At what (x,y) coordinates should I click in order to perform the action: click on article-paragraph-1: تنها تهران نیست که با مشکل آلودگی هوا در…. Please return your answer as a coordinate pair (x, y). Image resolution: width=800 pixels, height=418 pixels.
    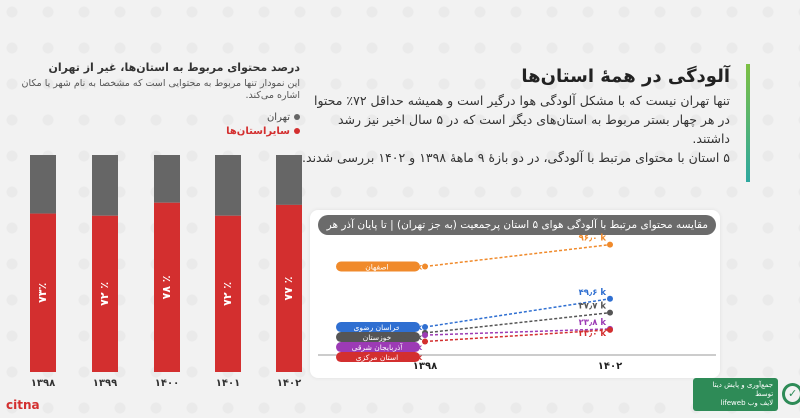
    Looking at the image, I should click on (521, 119).